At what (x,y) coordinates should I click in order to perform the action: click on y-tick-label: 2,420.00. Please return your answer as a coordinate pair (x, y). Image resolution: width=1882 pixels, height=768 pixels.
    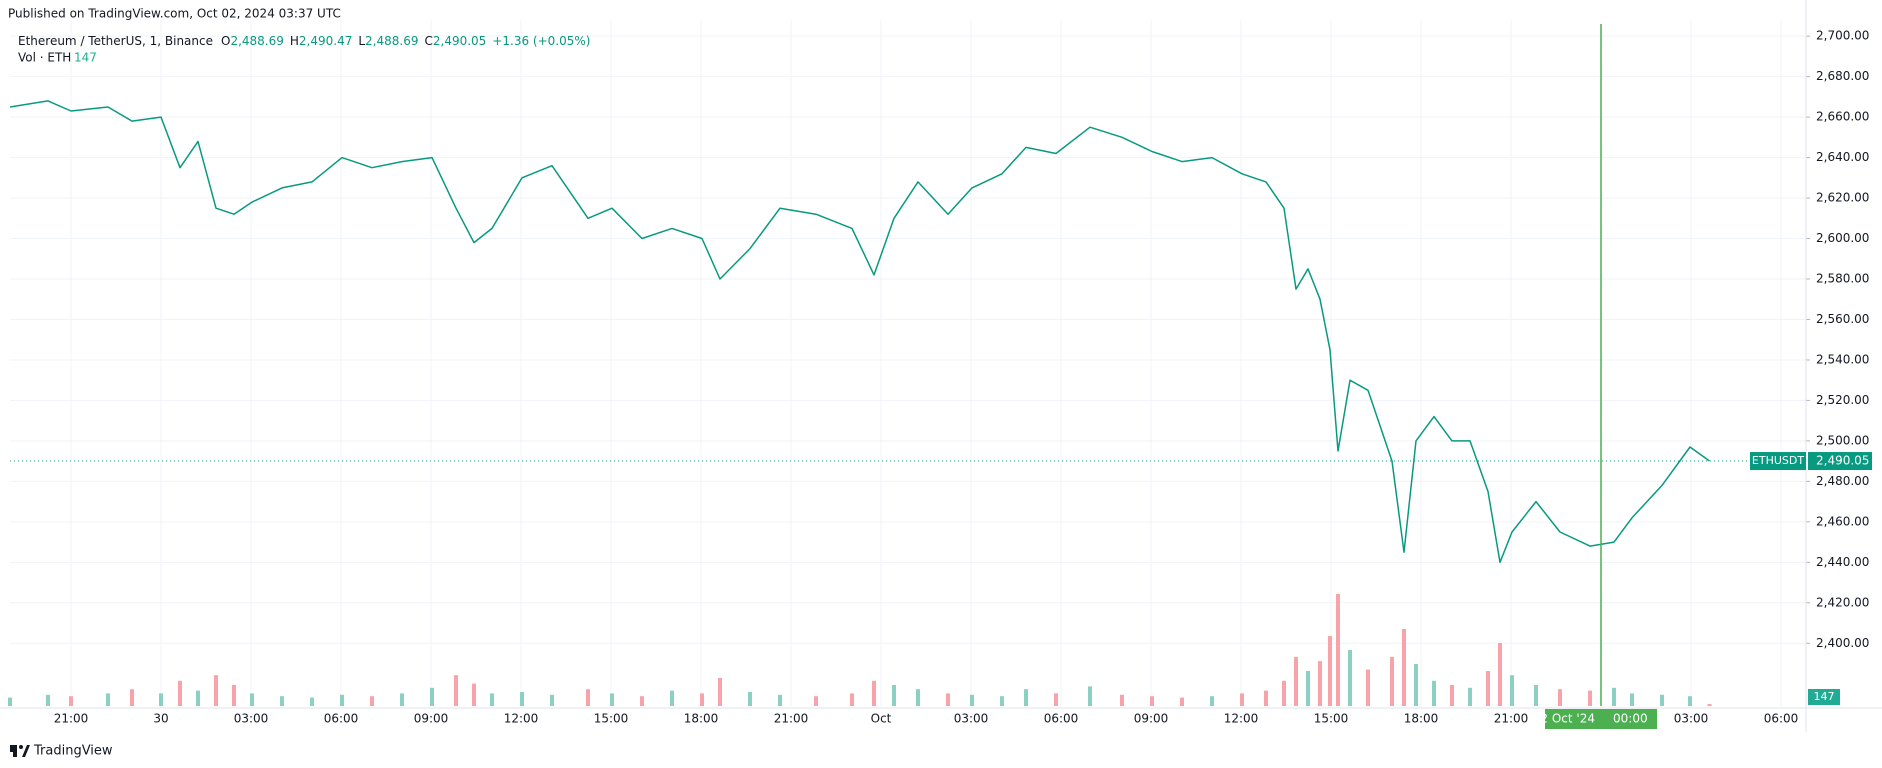
    Looking at the image, I should click on (1842, 602).